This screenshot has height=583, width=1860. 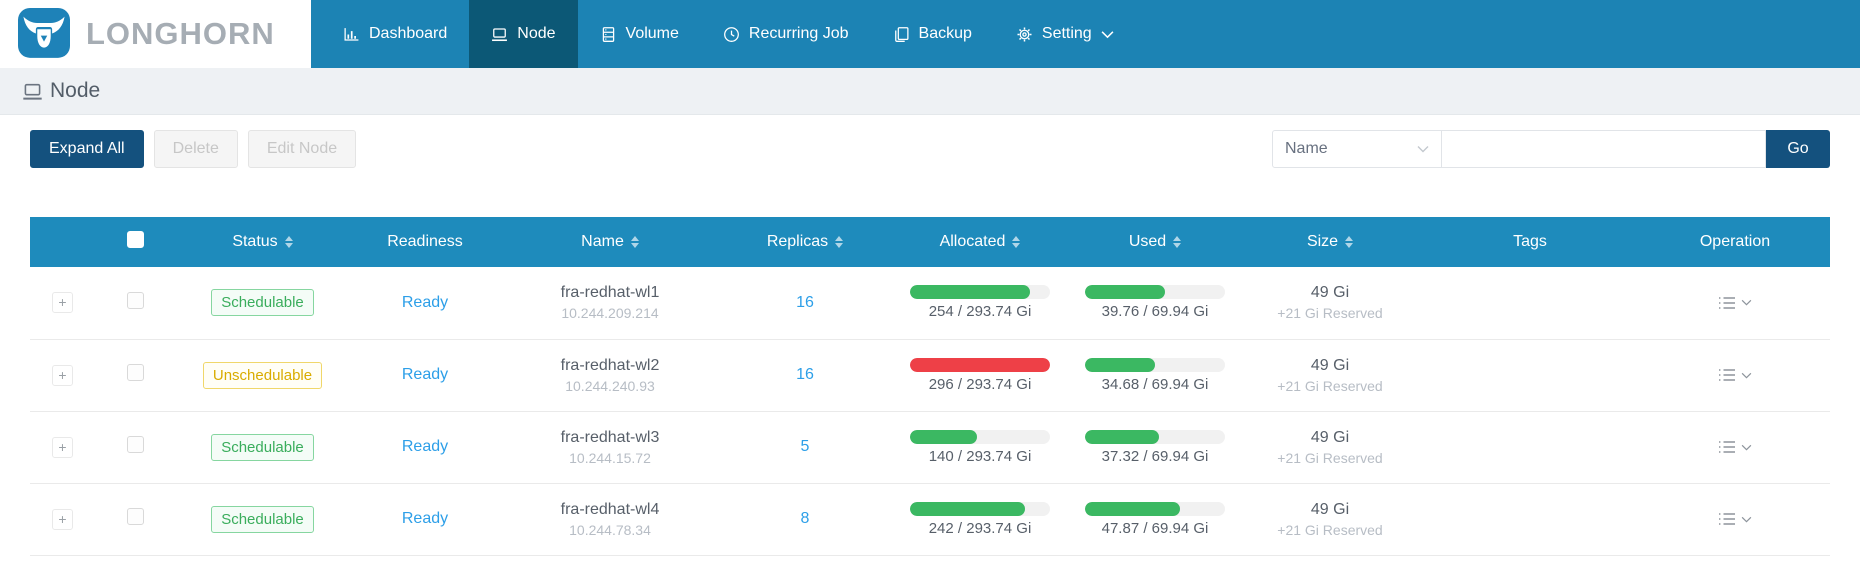 I want to click on size-value: 49 Gi, so click(x=1330, y=293).